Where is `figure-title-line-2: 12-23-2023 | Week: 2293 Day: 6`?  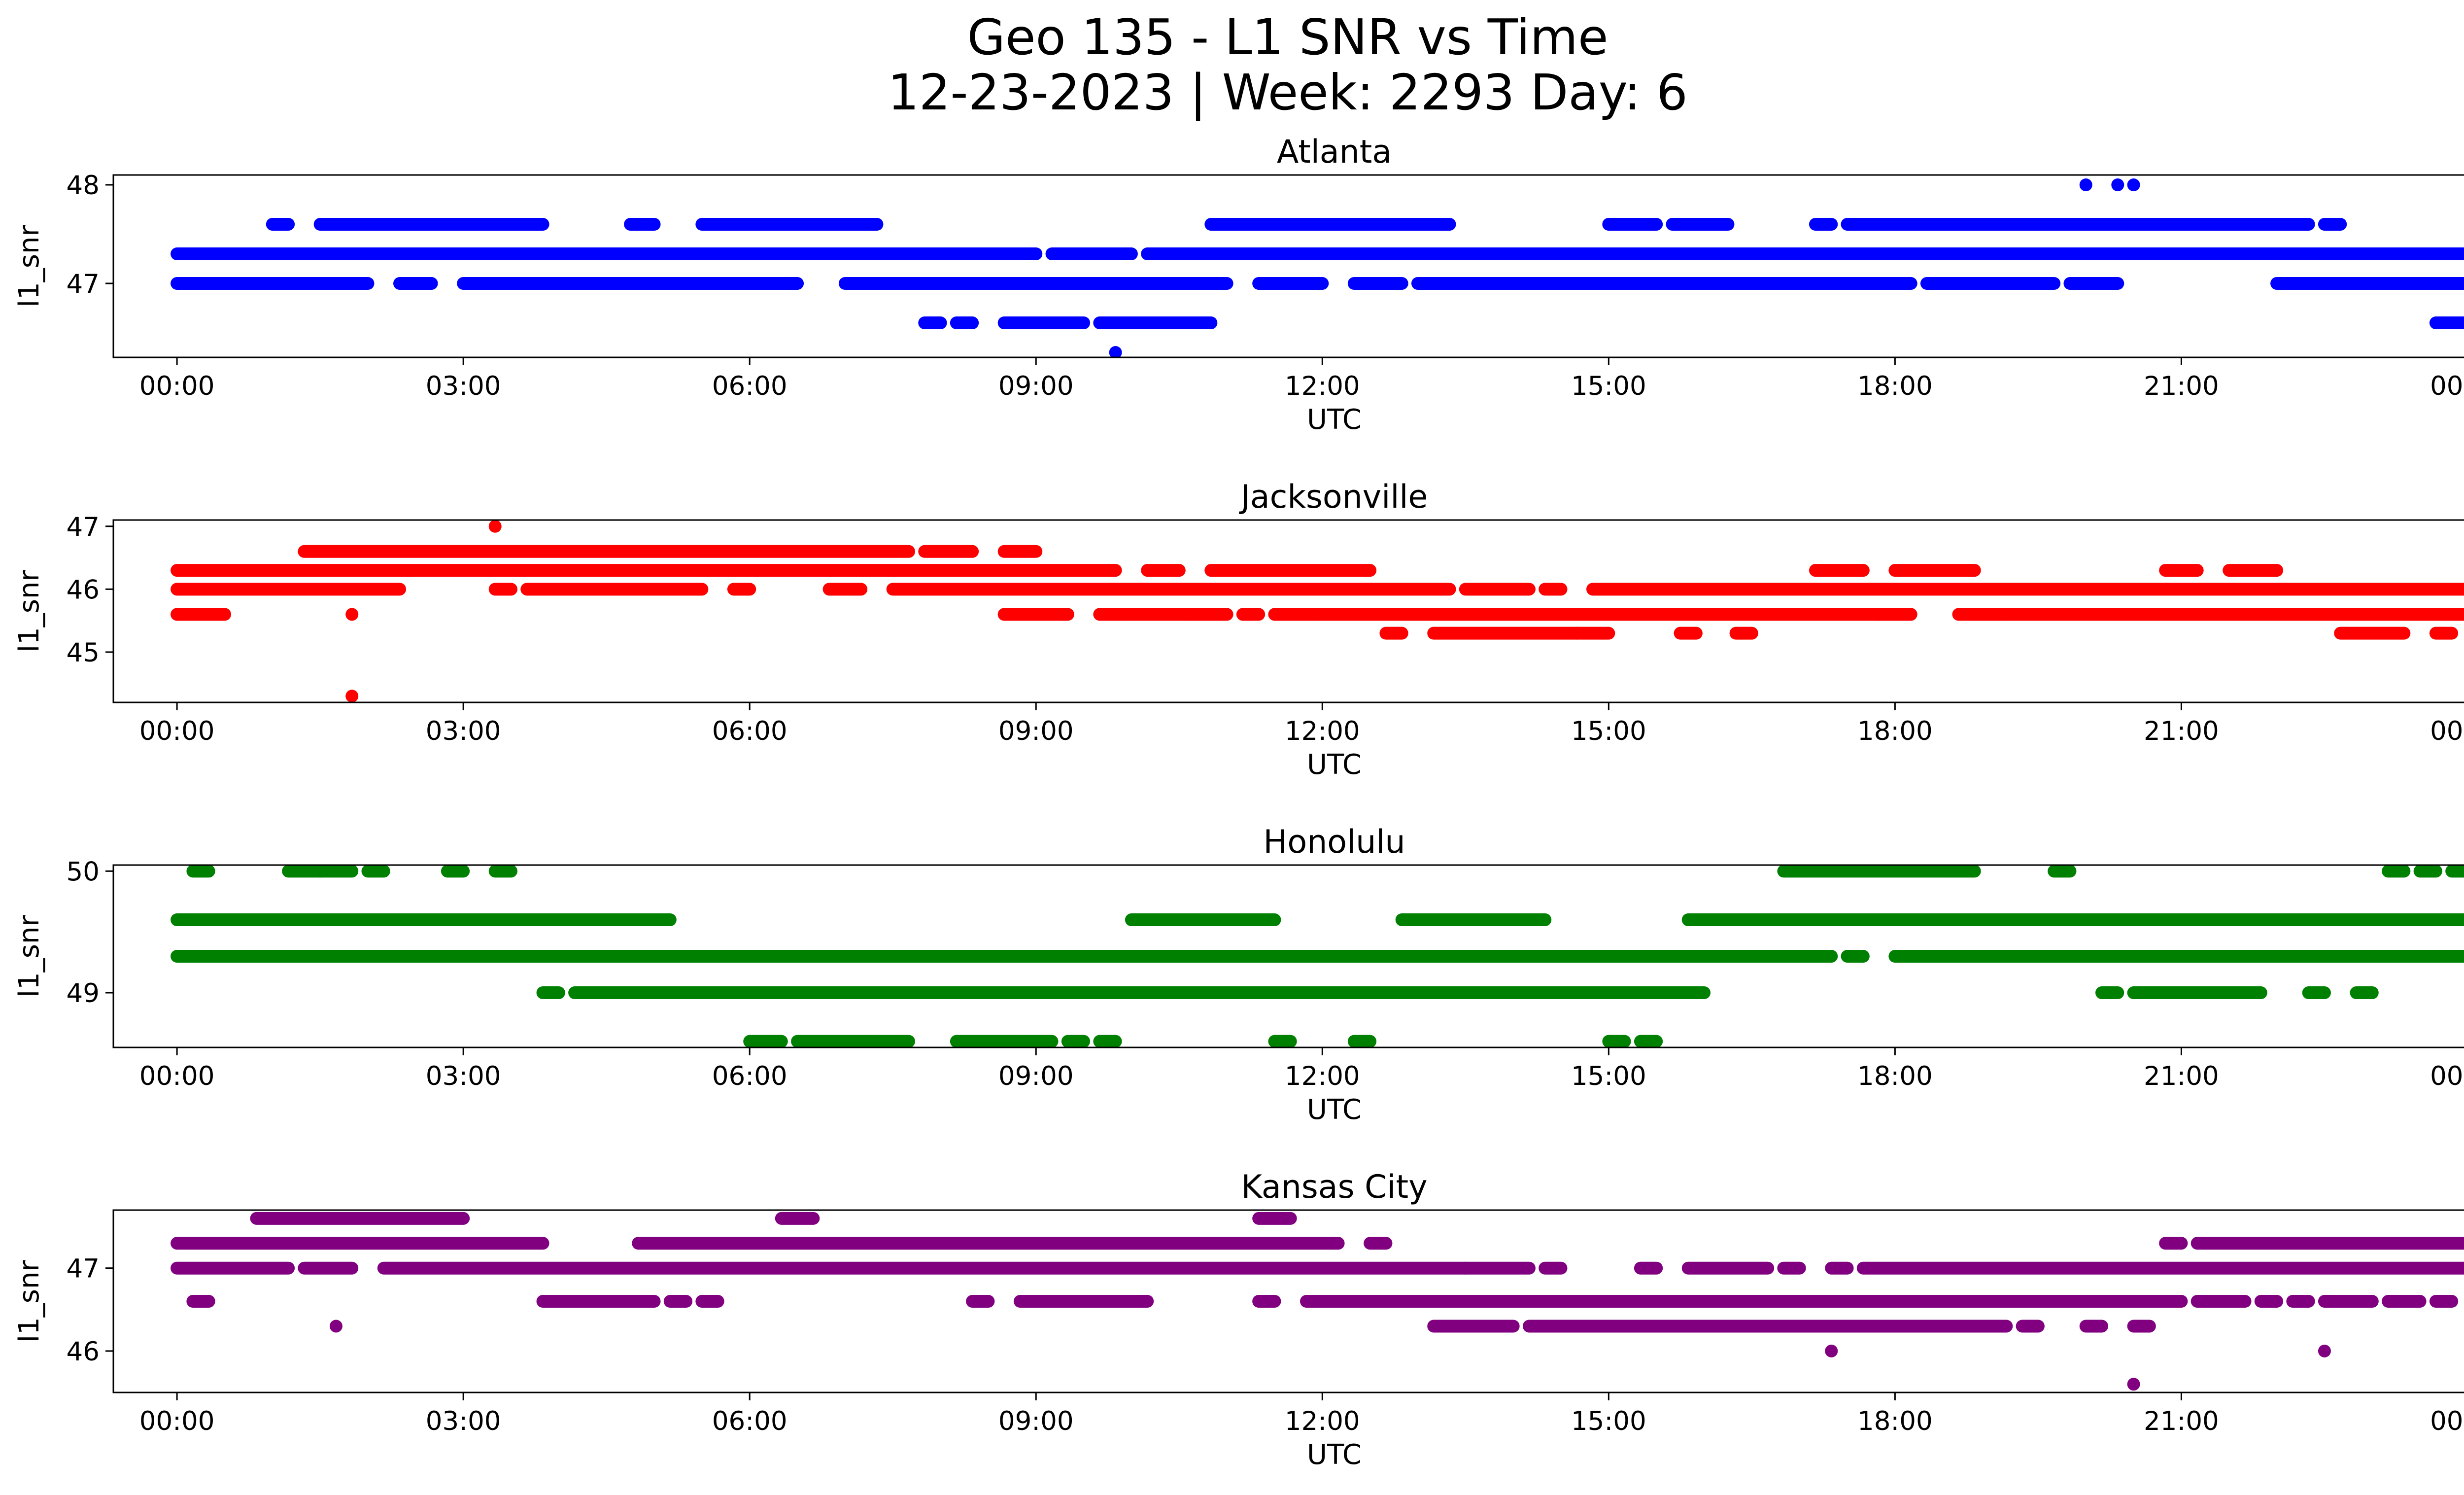 figure-title-line-2: 12-23-2023 | Week: 2293 Day: 6 is located at coordinates (1287, 92).